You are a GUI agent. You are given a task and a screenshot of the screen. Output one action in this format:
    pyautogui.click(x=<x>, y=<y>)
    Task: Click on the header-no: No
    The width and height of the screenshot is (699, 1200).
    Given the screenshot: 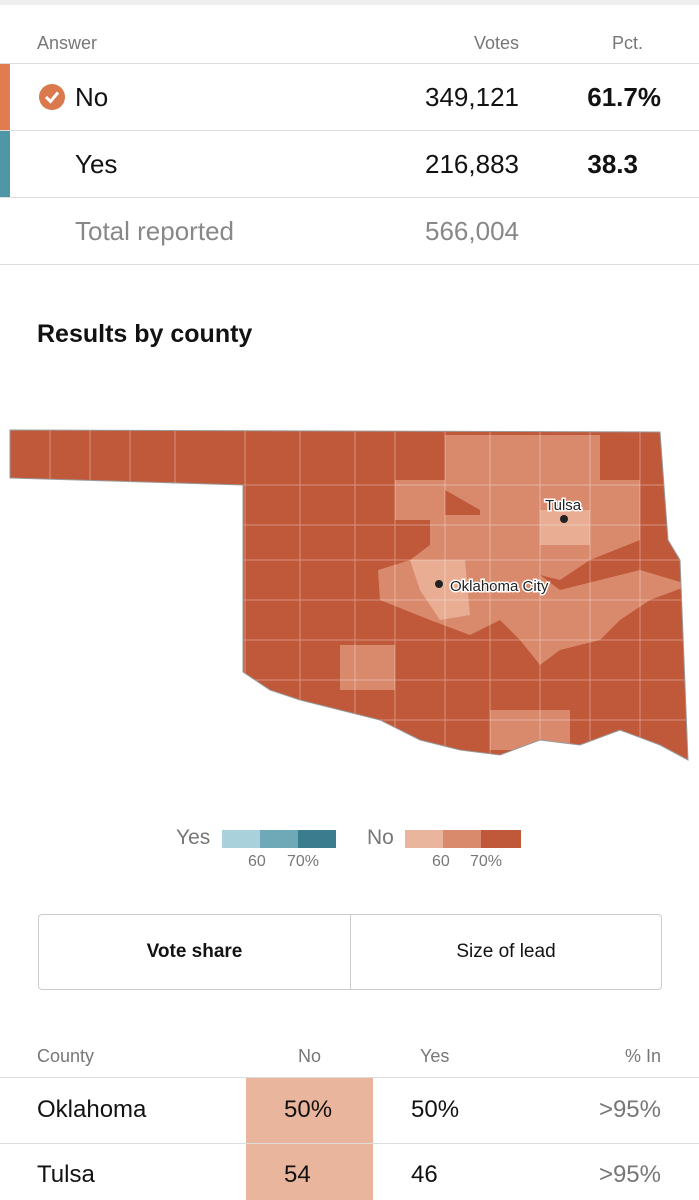 What is the action you would take?
    pyautogui.click(x=310, y=1056)
    